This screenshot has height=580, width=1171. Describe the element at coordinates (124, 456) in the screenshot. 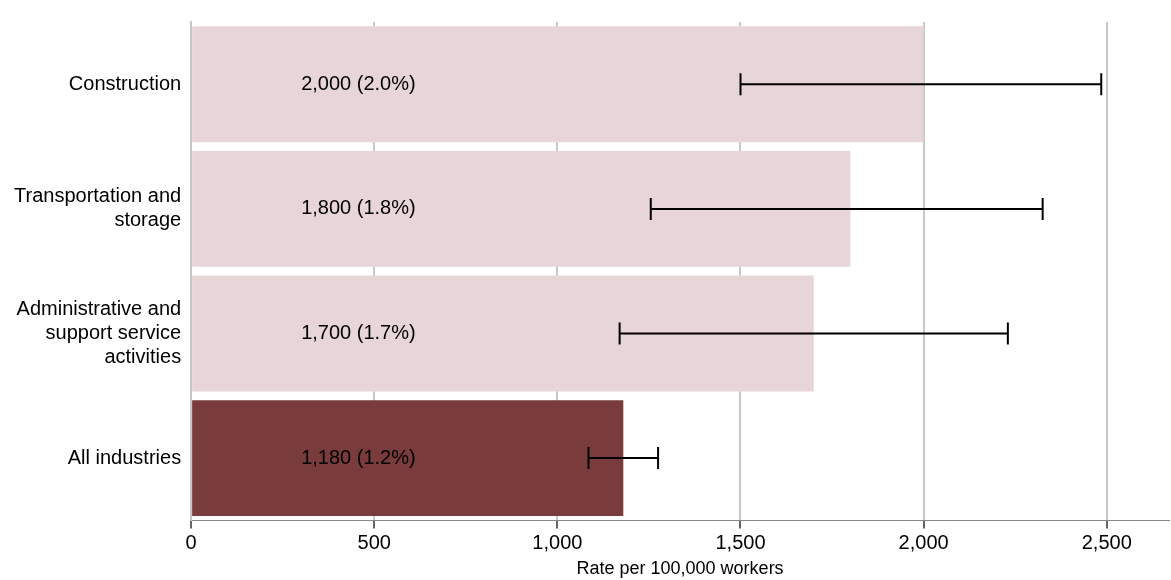

I see `y-tick-label: All industries` at that location.